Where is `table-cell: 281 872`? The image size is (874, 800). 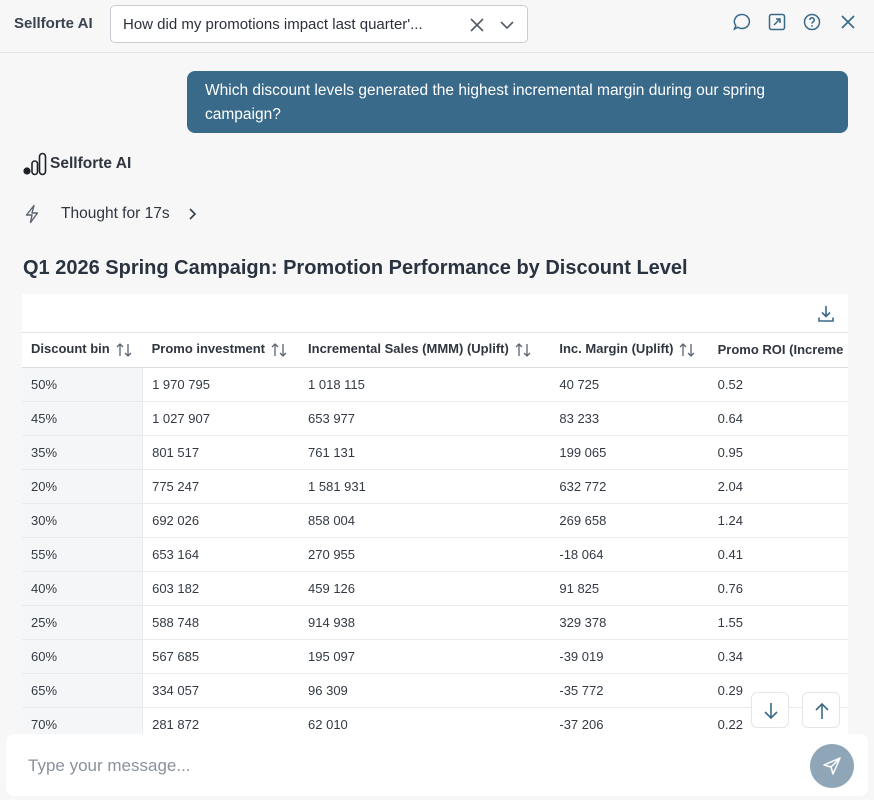 table-cell: 281 872 is located at coordinates (221, 720).